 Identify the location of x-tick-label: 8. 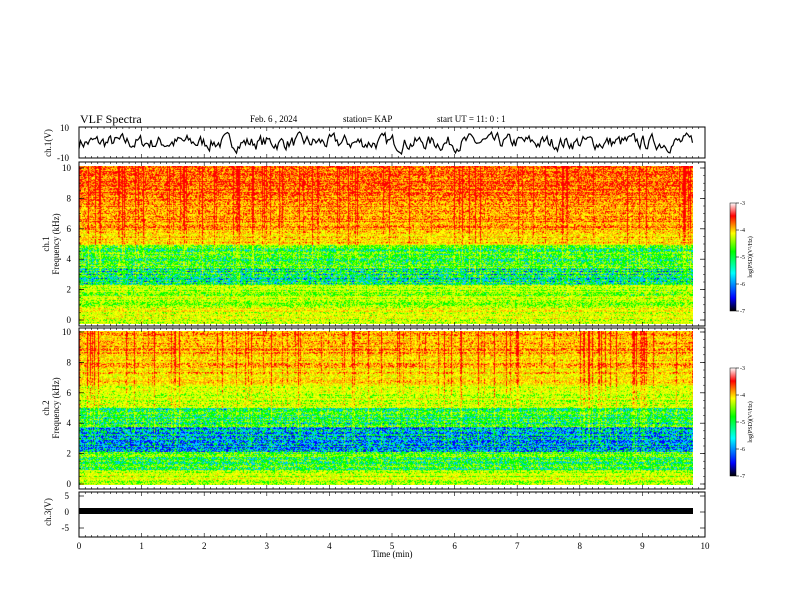
(580, 546).